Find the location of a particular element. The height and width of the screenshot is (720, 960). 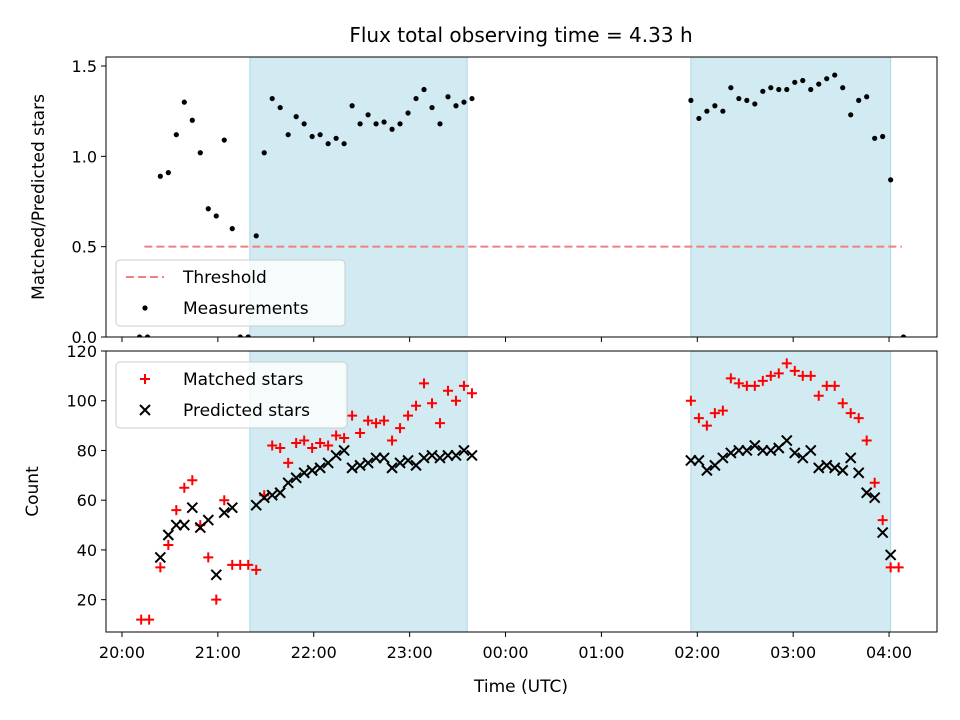

y-tick-label: 120 is located at coordinates (81, 351).